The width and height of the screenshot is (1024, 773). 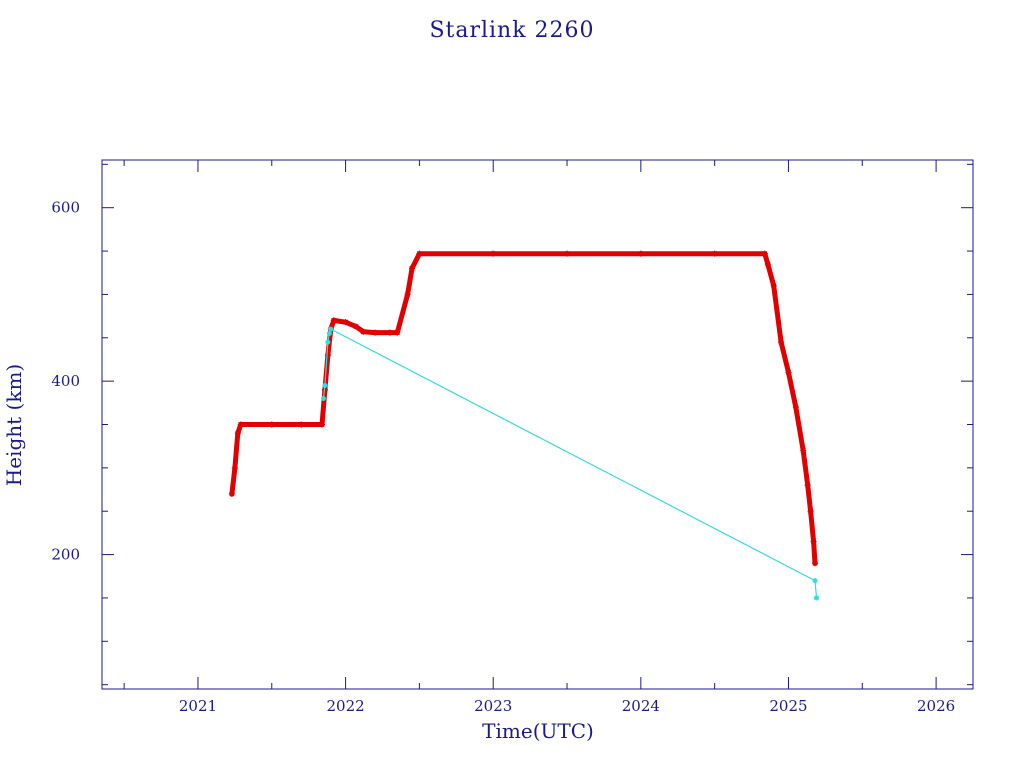 I want to click on y-tick-label: 200, so click(x=65, y=555).